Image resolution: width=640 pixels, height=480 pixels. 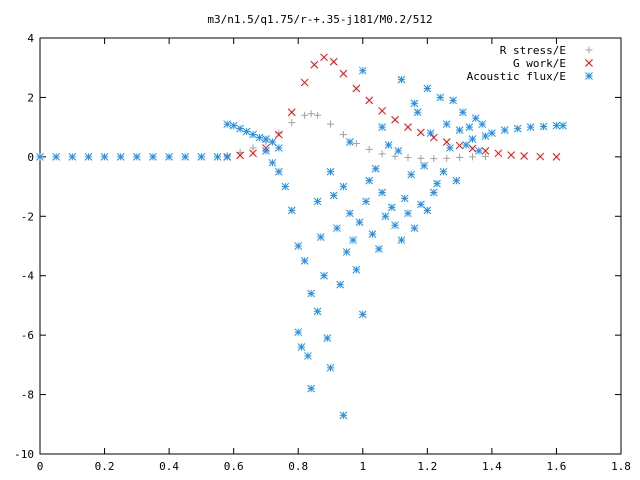 What do you see at coordinates (30, 38) in the screenshot?
I see `y-tick-label: 4` at bounding box center [30, 38].